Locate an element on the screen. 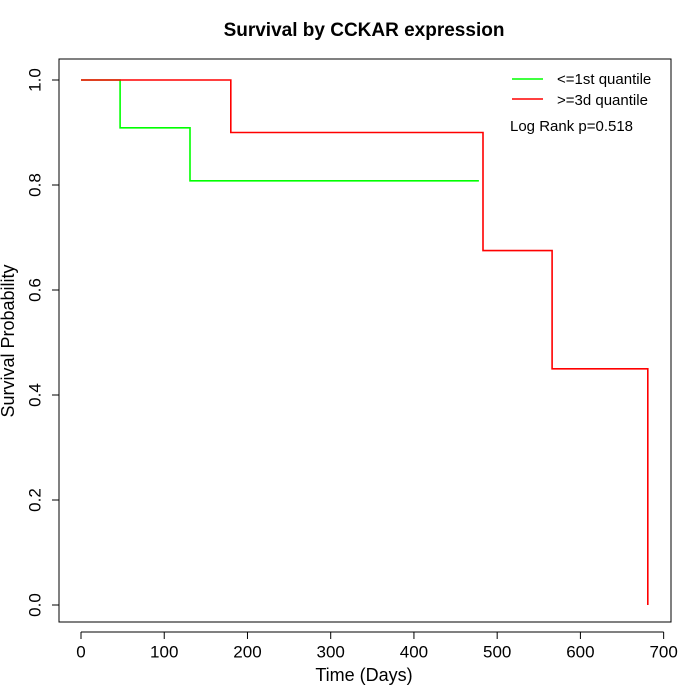 Image resolution: width=700 pixels, height=700 pixels. y-tick-label: 0.2 is located at coordinates (34, 500).